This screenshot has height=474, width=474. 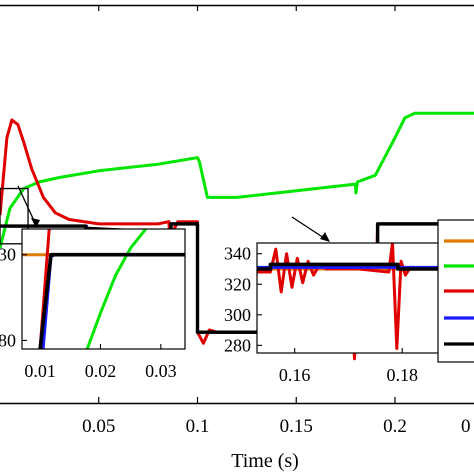 I want to click on inset-1-x-tick-label: 0.03, so click(x=161, y=371).